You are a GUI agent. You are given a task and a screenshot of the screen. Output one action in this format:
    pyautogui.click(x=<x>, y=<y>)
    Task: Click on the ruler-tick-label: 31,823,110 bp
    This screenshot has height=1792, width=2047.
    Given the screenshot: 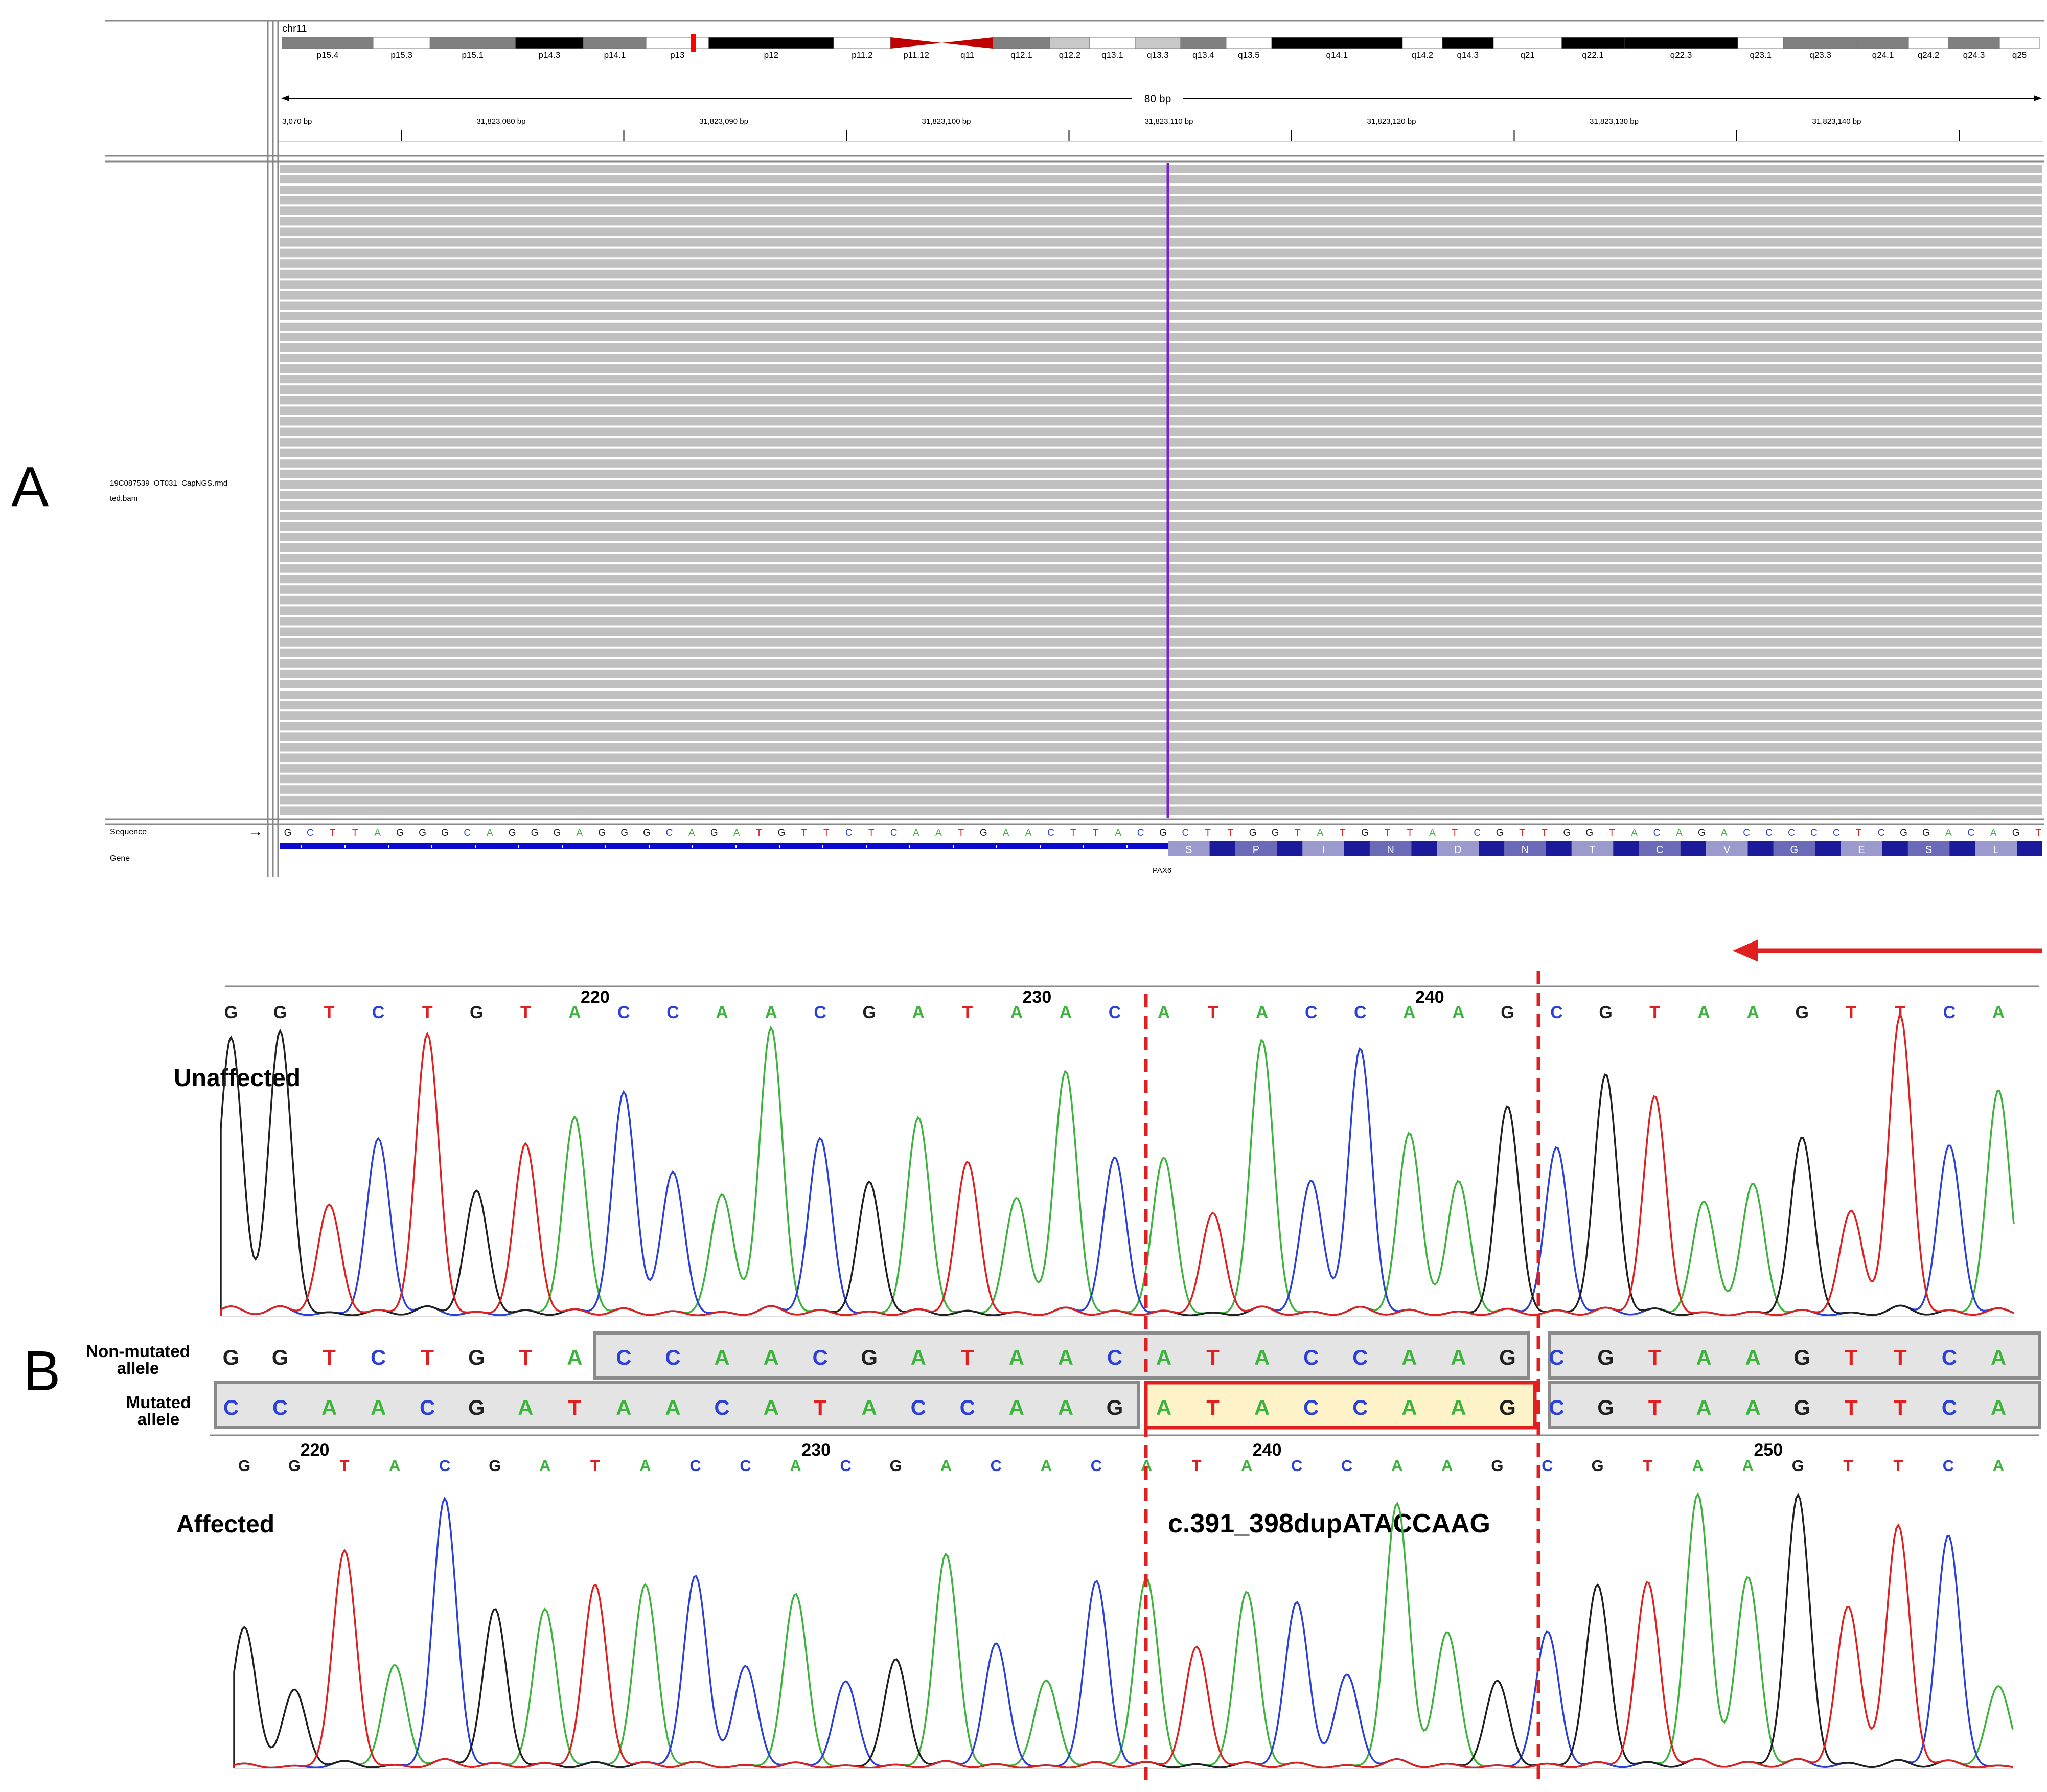 What is the action you would take?
    pyautogui.click(x=1169, y=122)
    